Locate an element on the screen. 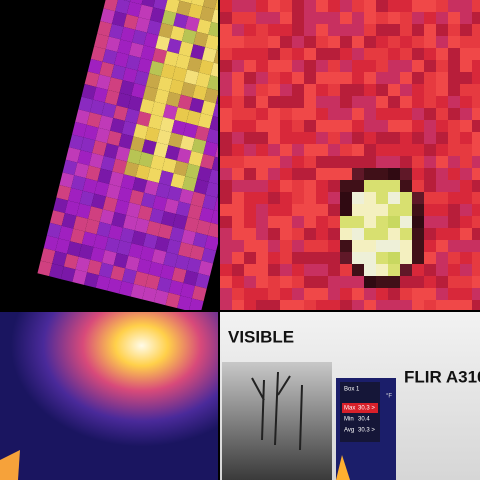 The width and height of the screenshot is (480, 480). hot-spot is located at coordinates (10, 465).